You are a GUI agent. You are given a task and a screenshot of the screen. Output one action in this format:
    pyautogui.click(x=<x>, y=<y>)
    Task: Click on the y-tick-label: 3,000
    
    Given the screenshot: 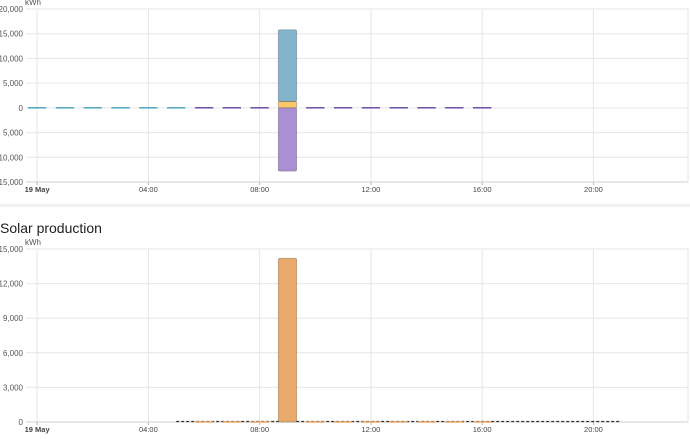 What is the action you would take?
    pyautogui.click(x=13, y=387)
    